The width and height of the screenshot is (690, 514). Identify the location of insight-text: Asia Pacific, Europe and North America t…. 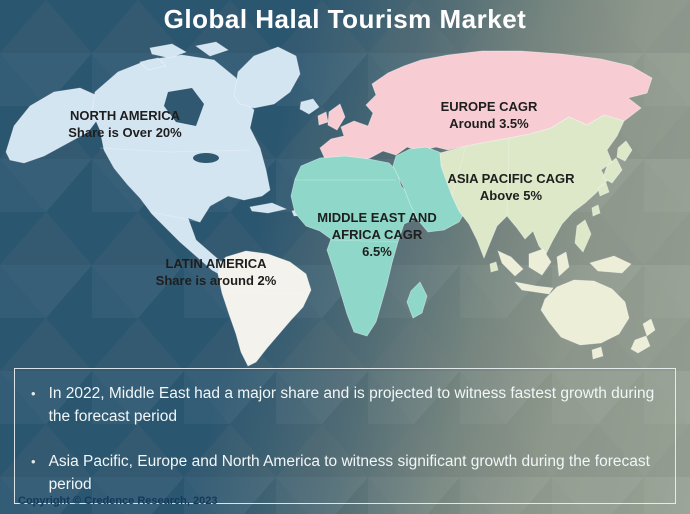
(349, 472).